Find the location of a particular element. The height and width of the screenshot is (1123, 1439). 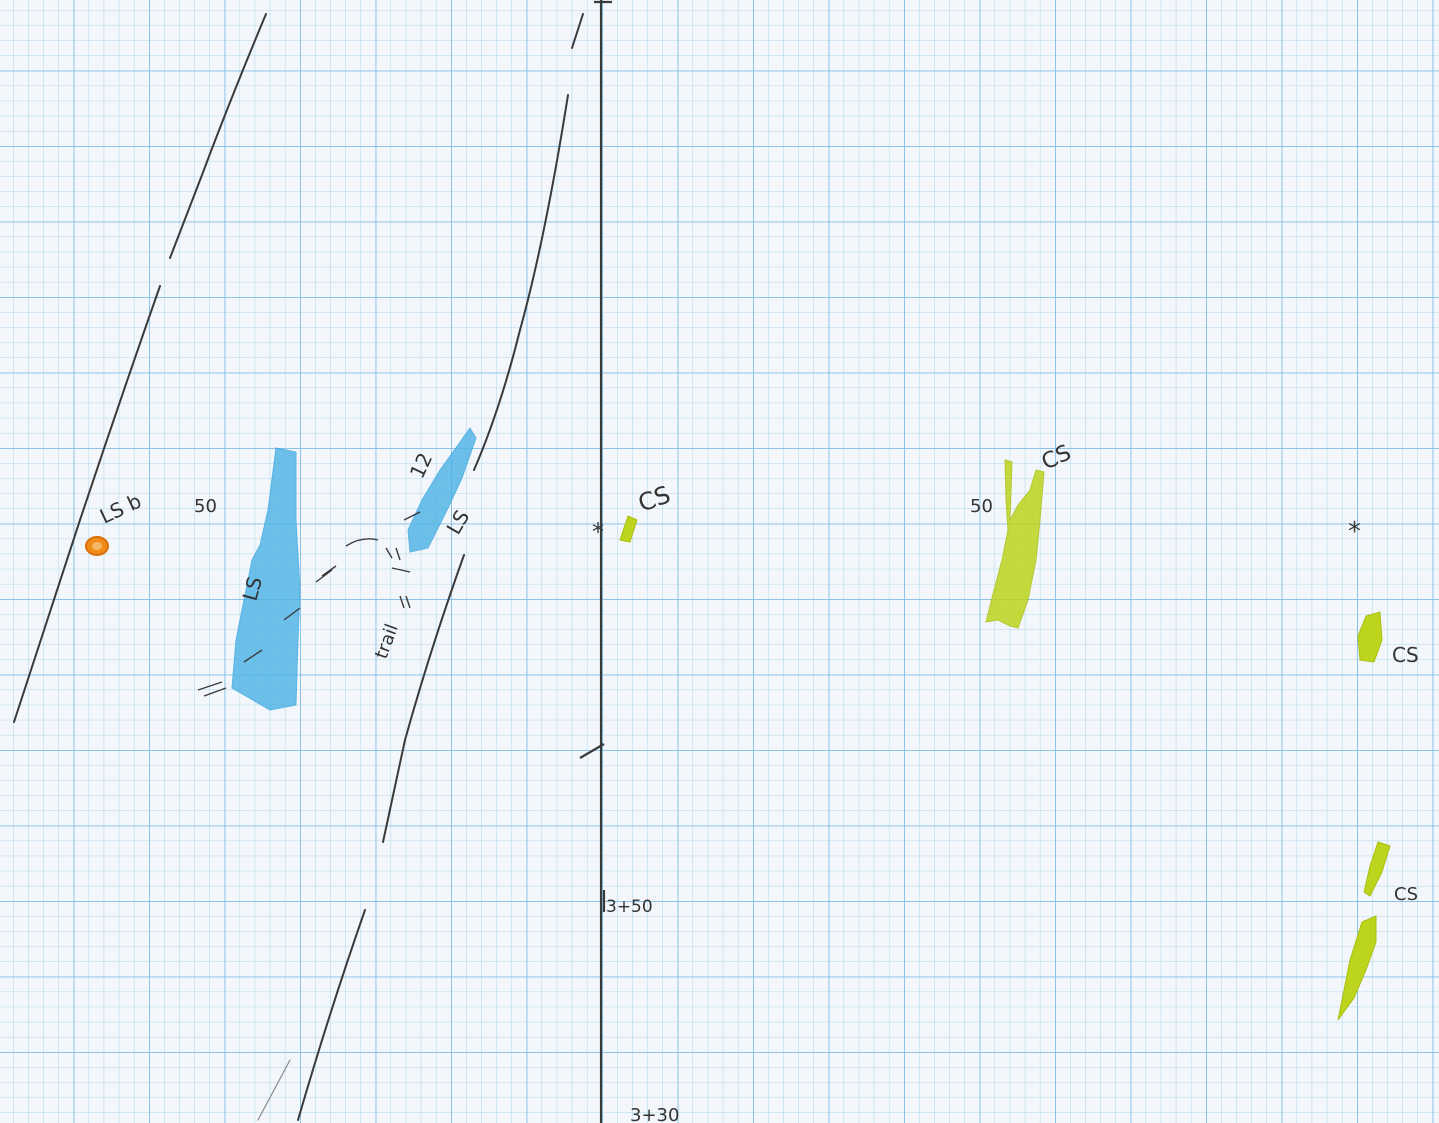

cs-mid-feature is located at coordinates (1015, 544).